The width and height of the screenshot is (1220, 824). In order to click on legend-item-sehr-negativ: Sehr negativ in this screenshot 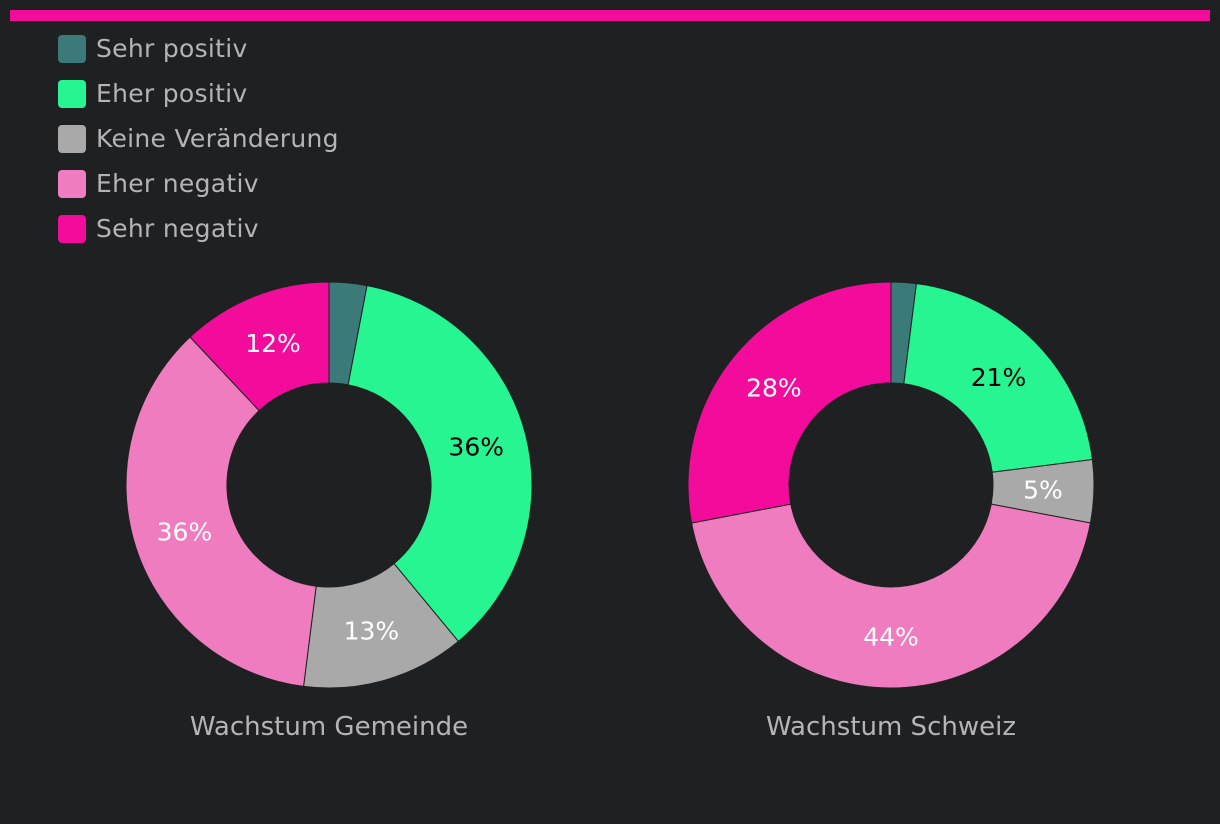, I will do `click(198, 228)`.